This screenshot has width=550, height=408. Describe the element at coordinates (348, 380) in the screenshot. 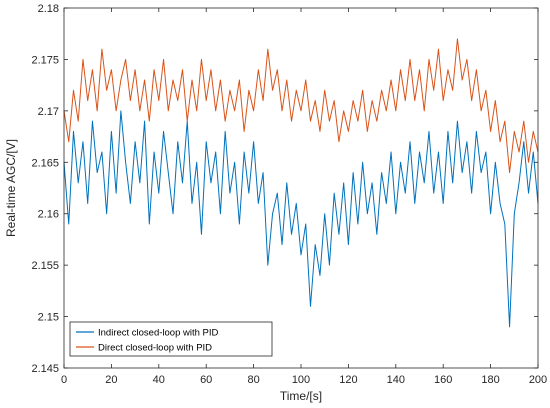

I see `x-tick-label: 120` at that location.